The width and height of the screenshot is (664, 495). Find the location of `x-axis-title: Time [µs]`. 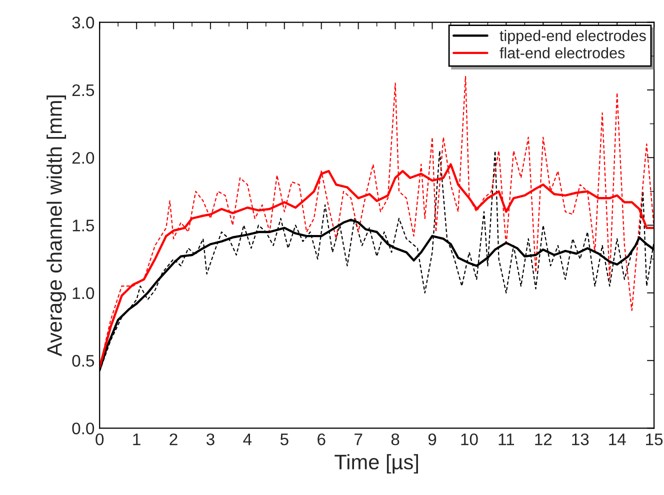

x-axis-title: Time [µs] is located at coordinates (376, 464).